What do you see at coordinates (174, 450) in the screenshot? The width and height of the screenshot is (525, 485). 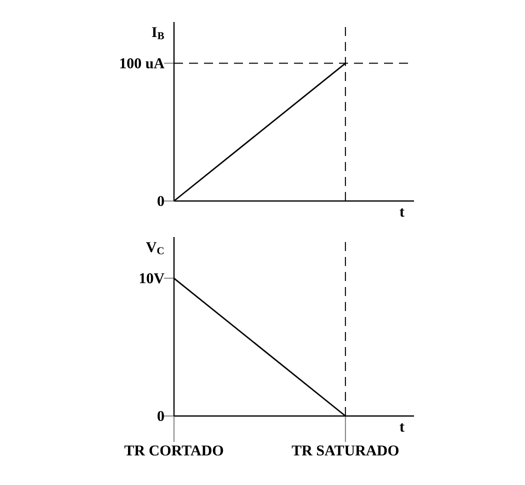 I see `x-tick-label: TR CORTADO` at bounding box center [174, 450].